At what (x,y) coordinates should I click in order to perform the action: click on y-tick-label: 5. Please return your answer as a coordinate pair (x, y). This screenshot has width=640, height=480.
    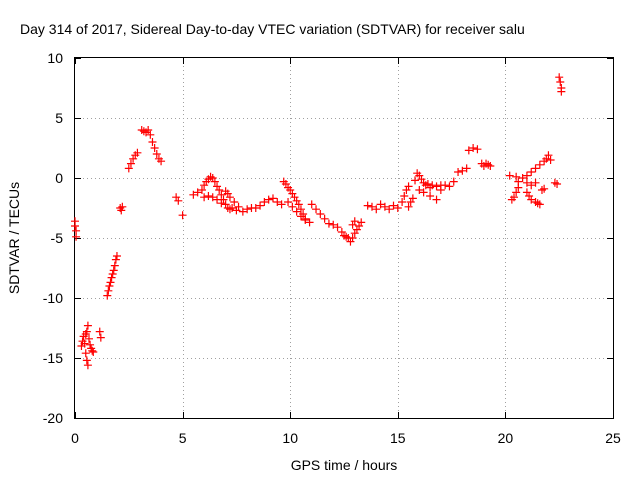
    Looking at the image, I should click on (59, 118).